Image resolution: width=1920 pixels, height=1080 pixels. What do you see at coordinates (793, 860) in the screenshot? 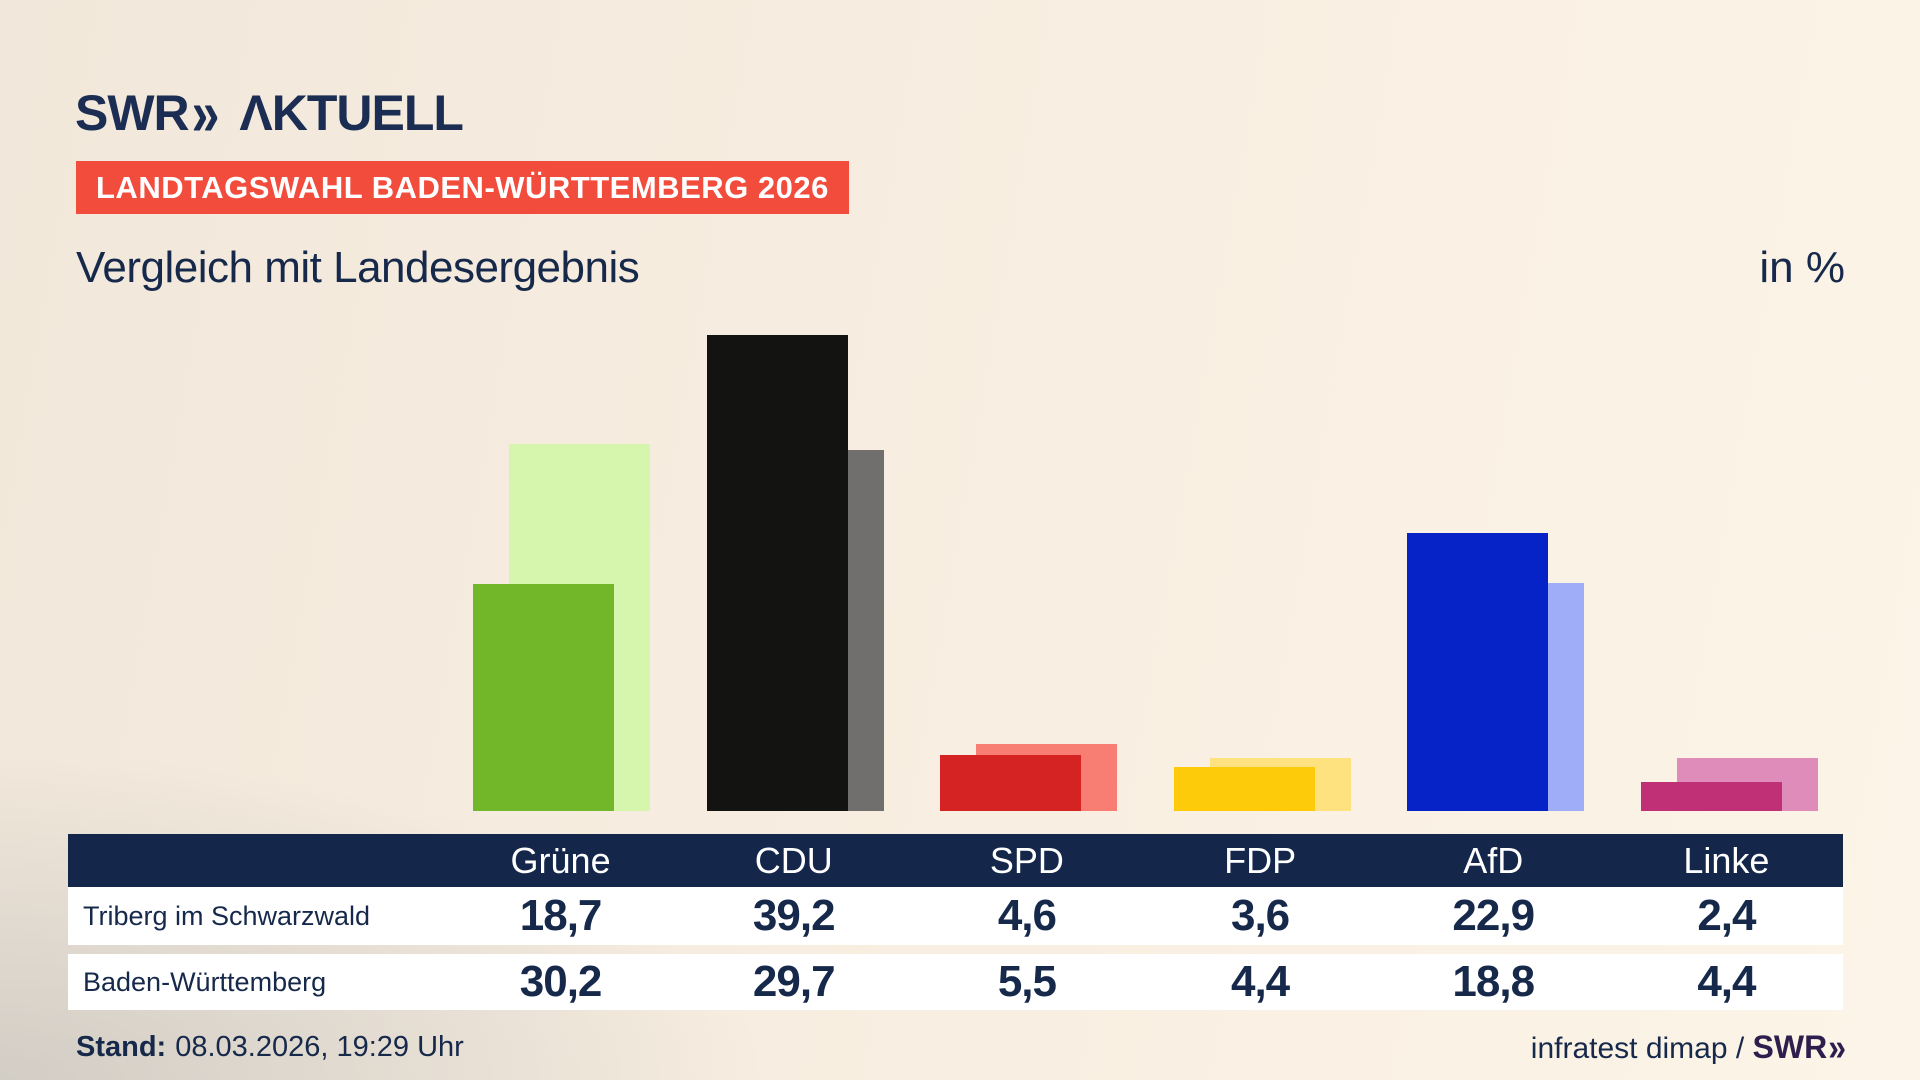
I see `column-header-cdu: CDU` at bounding box center [793, 860].